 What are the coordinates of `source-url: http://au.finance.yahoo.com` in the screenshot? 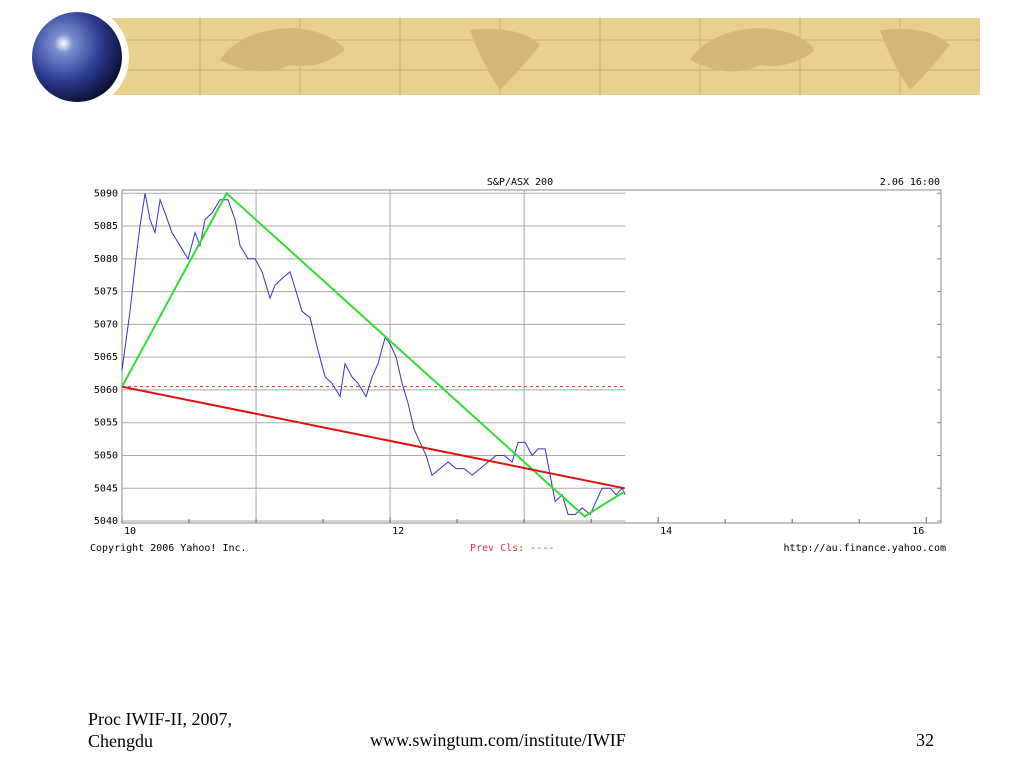 It's located at (864, 548).